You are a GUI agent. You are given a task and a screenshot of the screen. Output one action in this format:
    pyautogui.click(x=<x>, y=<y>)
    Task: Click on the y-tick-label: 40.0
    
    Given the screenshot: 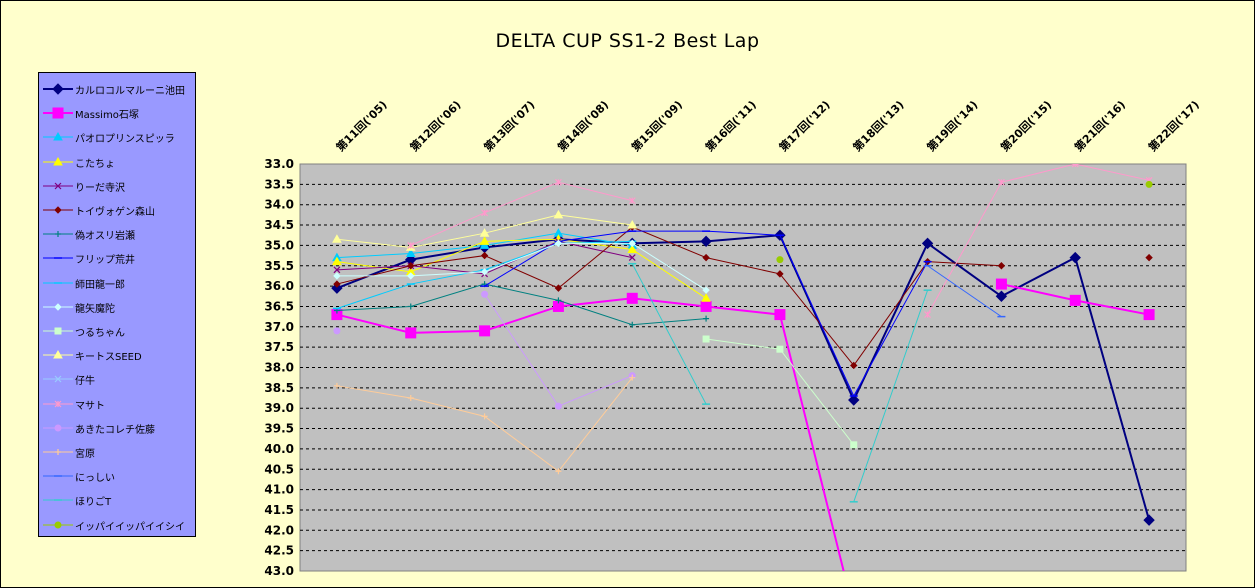 What is the action you would take?
    pyautogui.click(x=279, y=449)
    